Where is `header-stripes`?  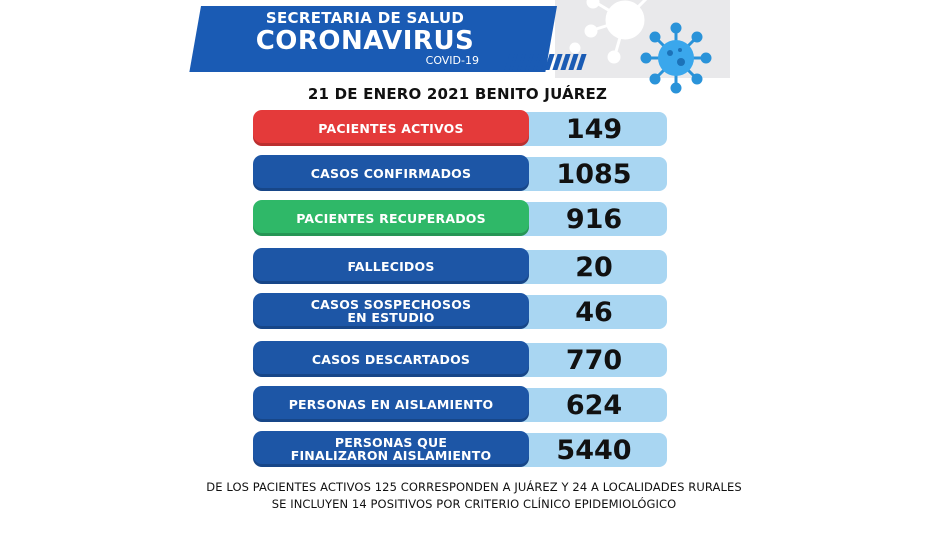 header-stripes is located at coordinates (545, 63).